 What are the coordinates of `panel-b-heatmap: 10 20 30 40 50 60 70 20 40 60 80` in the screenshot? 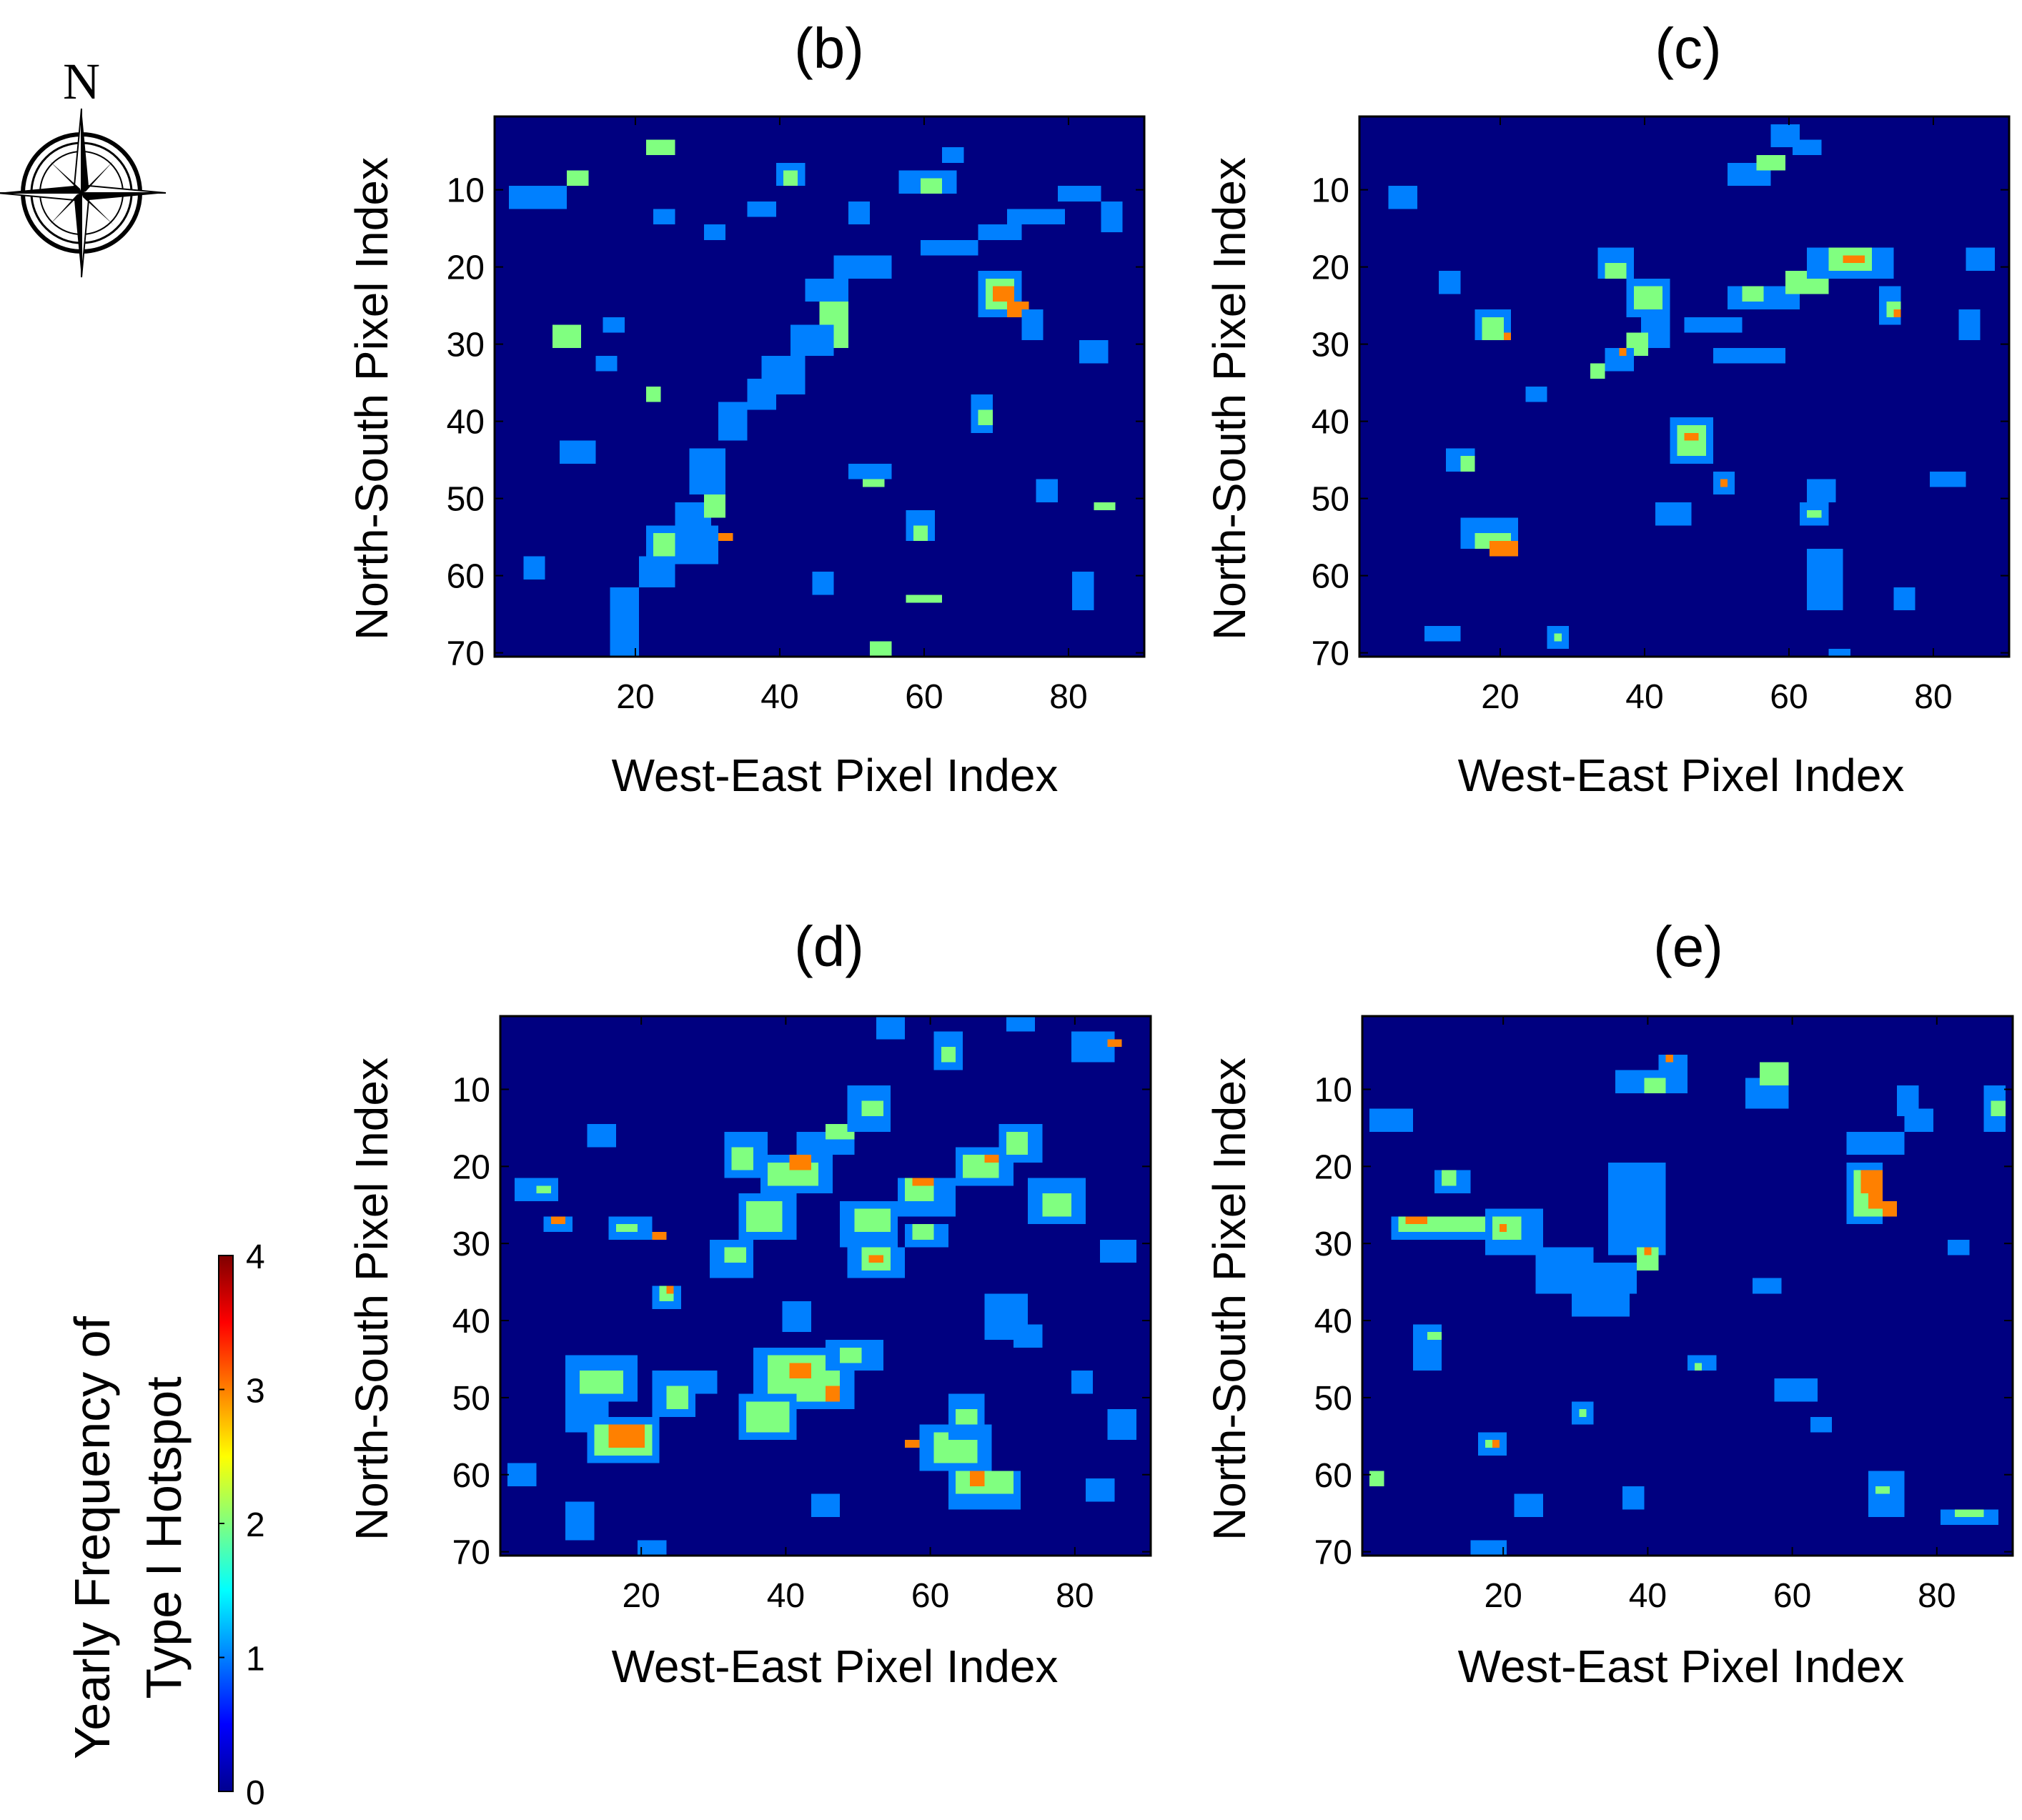 It's located at (797, 415).